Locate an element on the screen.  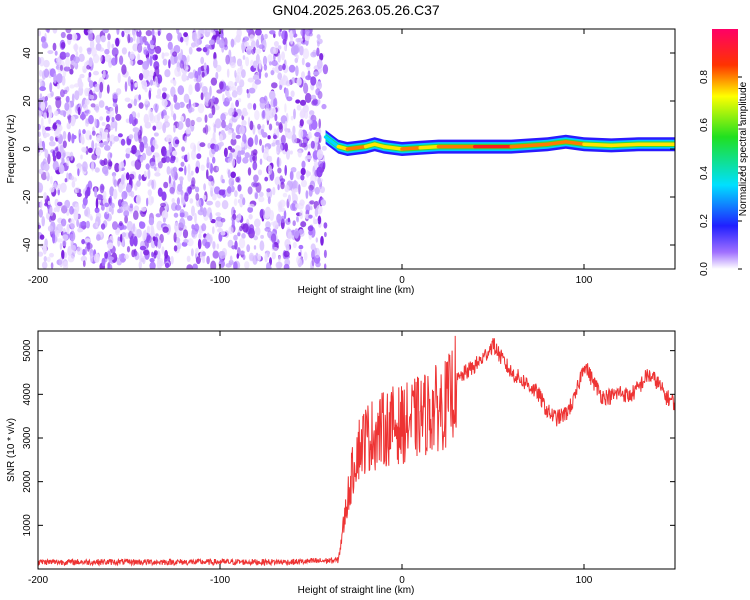
colorbar-tick-label: 0.8 is located at coordinates (704, 77).